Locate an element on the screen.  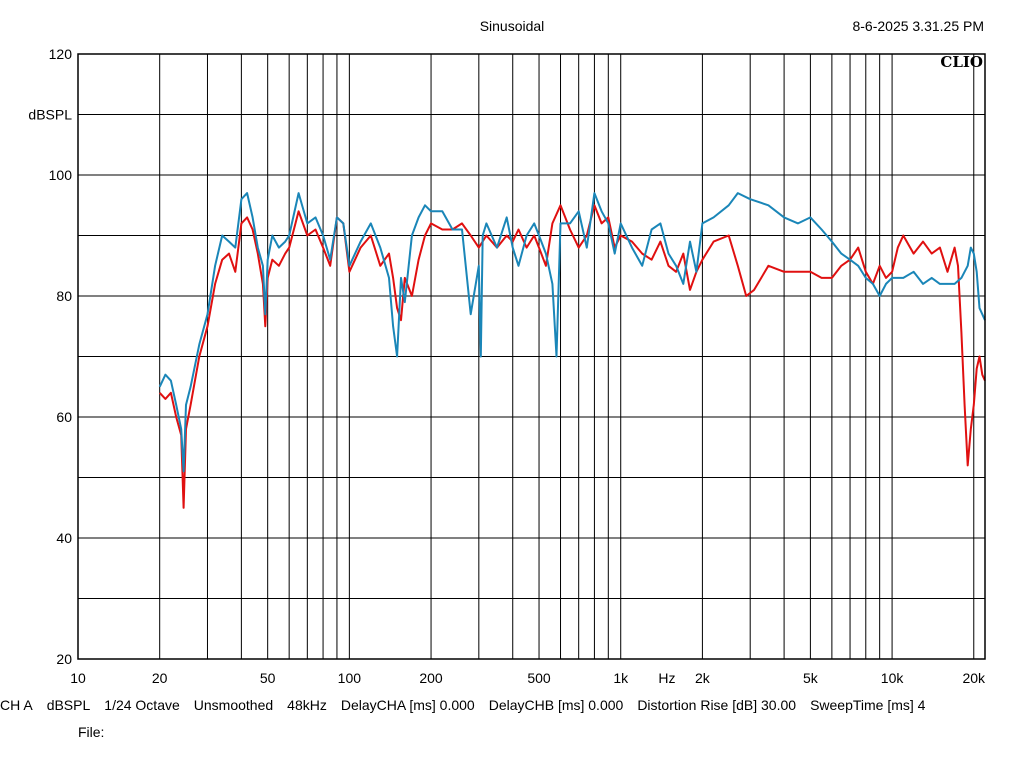
y-axis-unit-label: dBSPL is located at coordinates (50, 115).